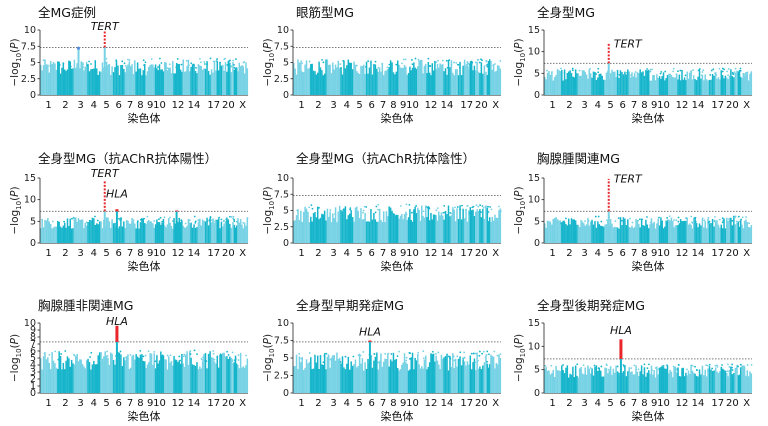 The width and height of the screenshot is (768, 426). What do you see at coordinates (472, 224) in the screenshot?
I see `chromosome-18-points` at bounding box center [472, 224].